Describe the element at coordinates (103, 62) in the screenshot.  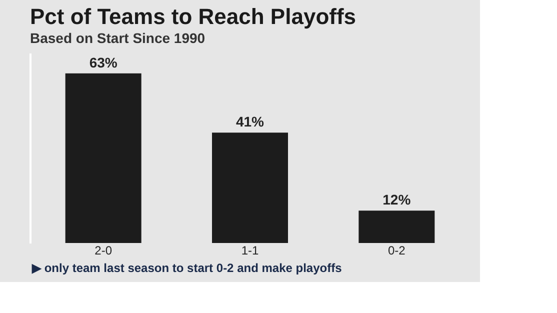
I see `data-label: 63%` at that location.